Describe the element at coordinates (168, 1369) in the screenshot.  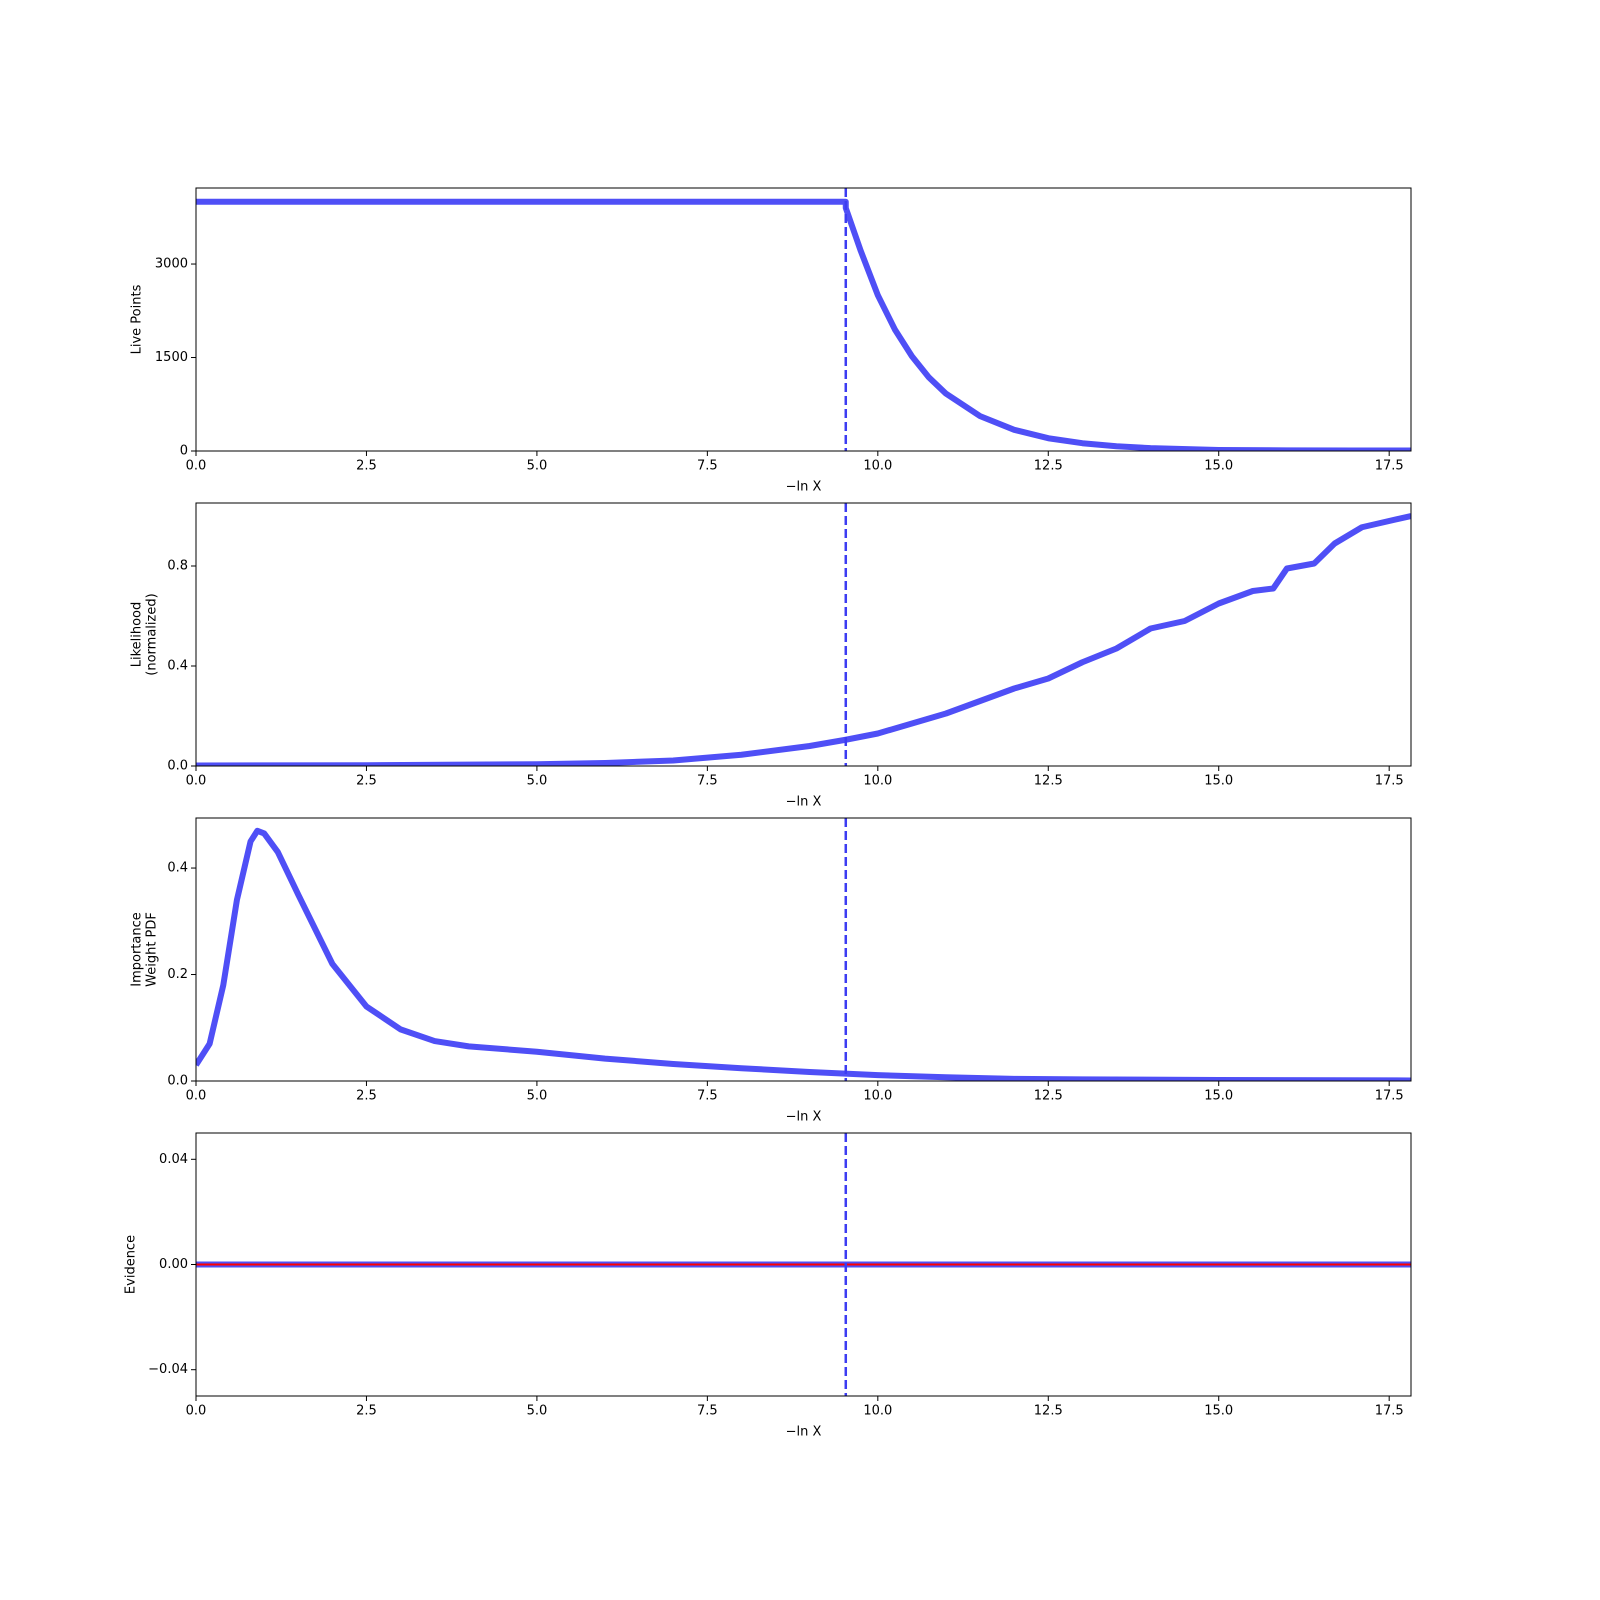
I see `y-tick-label: −0.04` at that location.